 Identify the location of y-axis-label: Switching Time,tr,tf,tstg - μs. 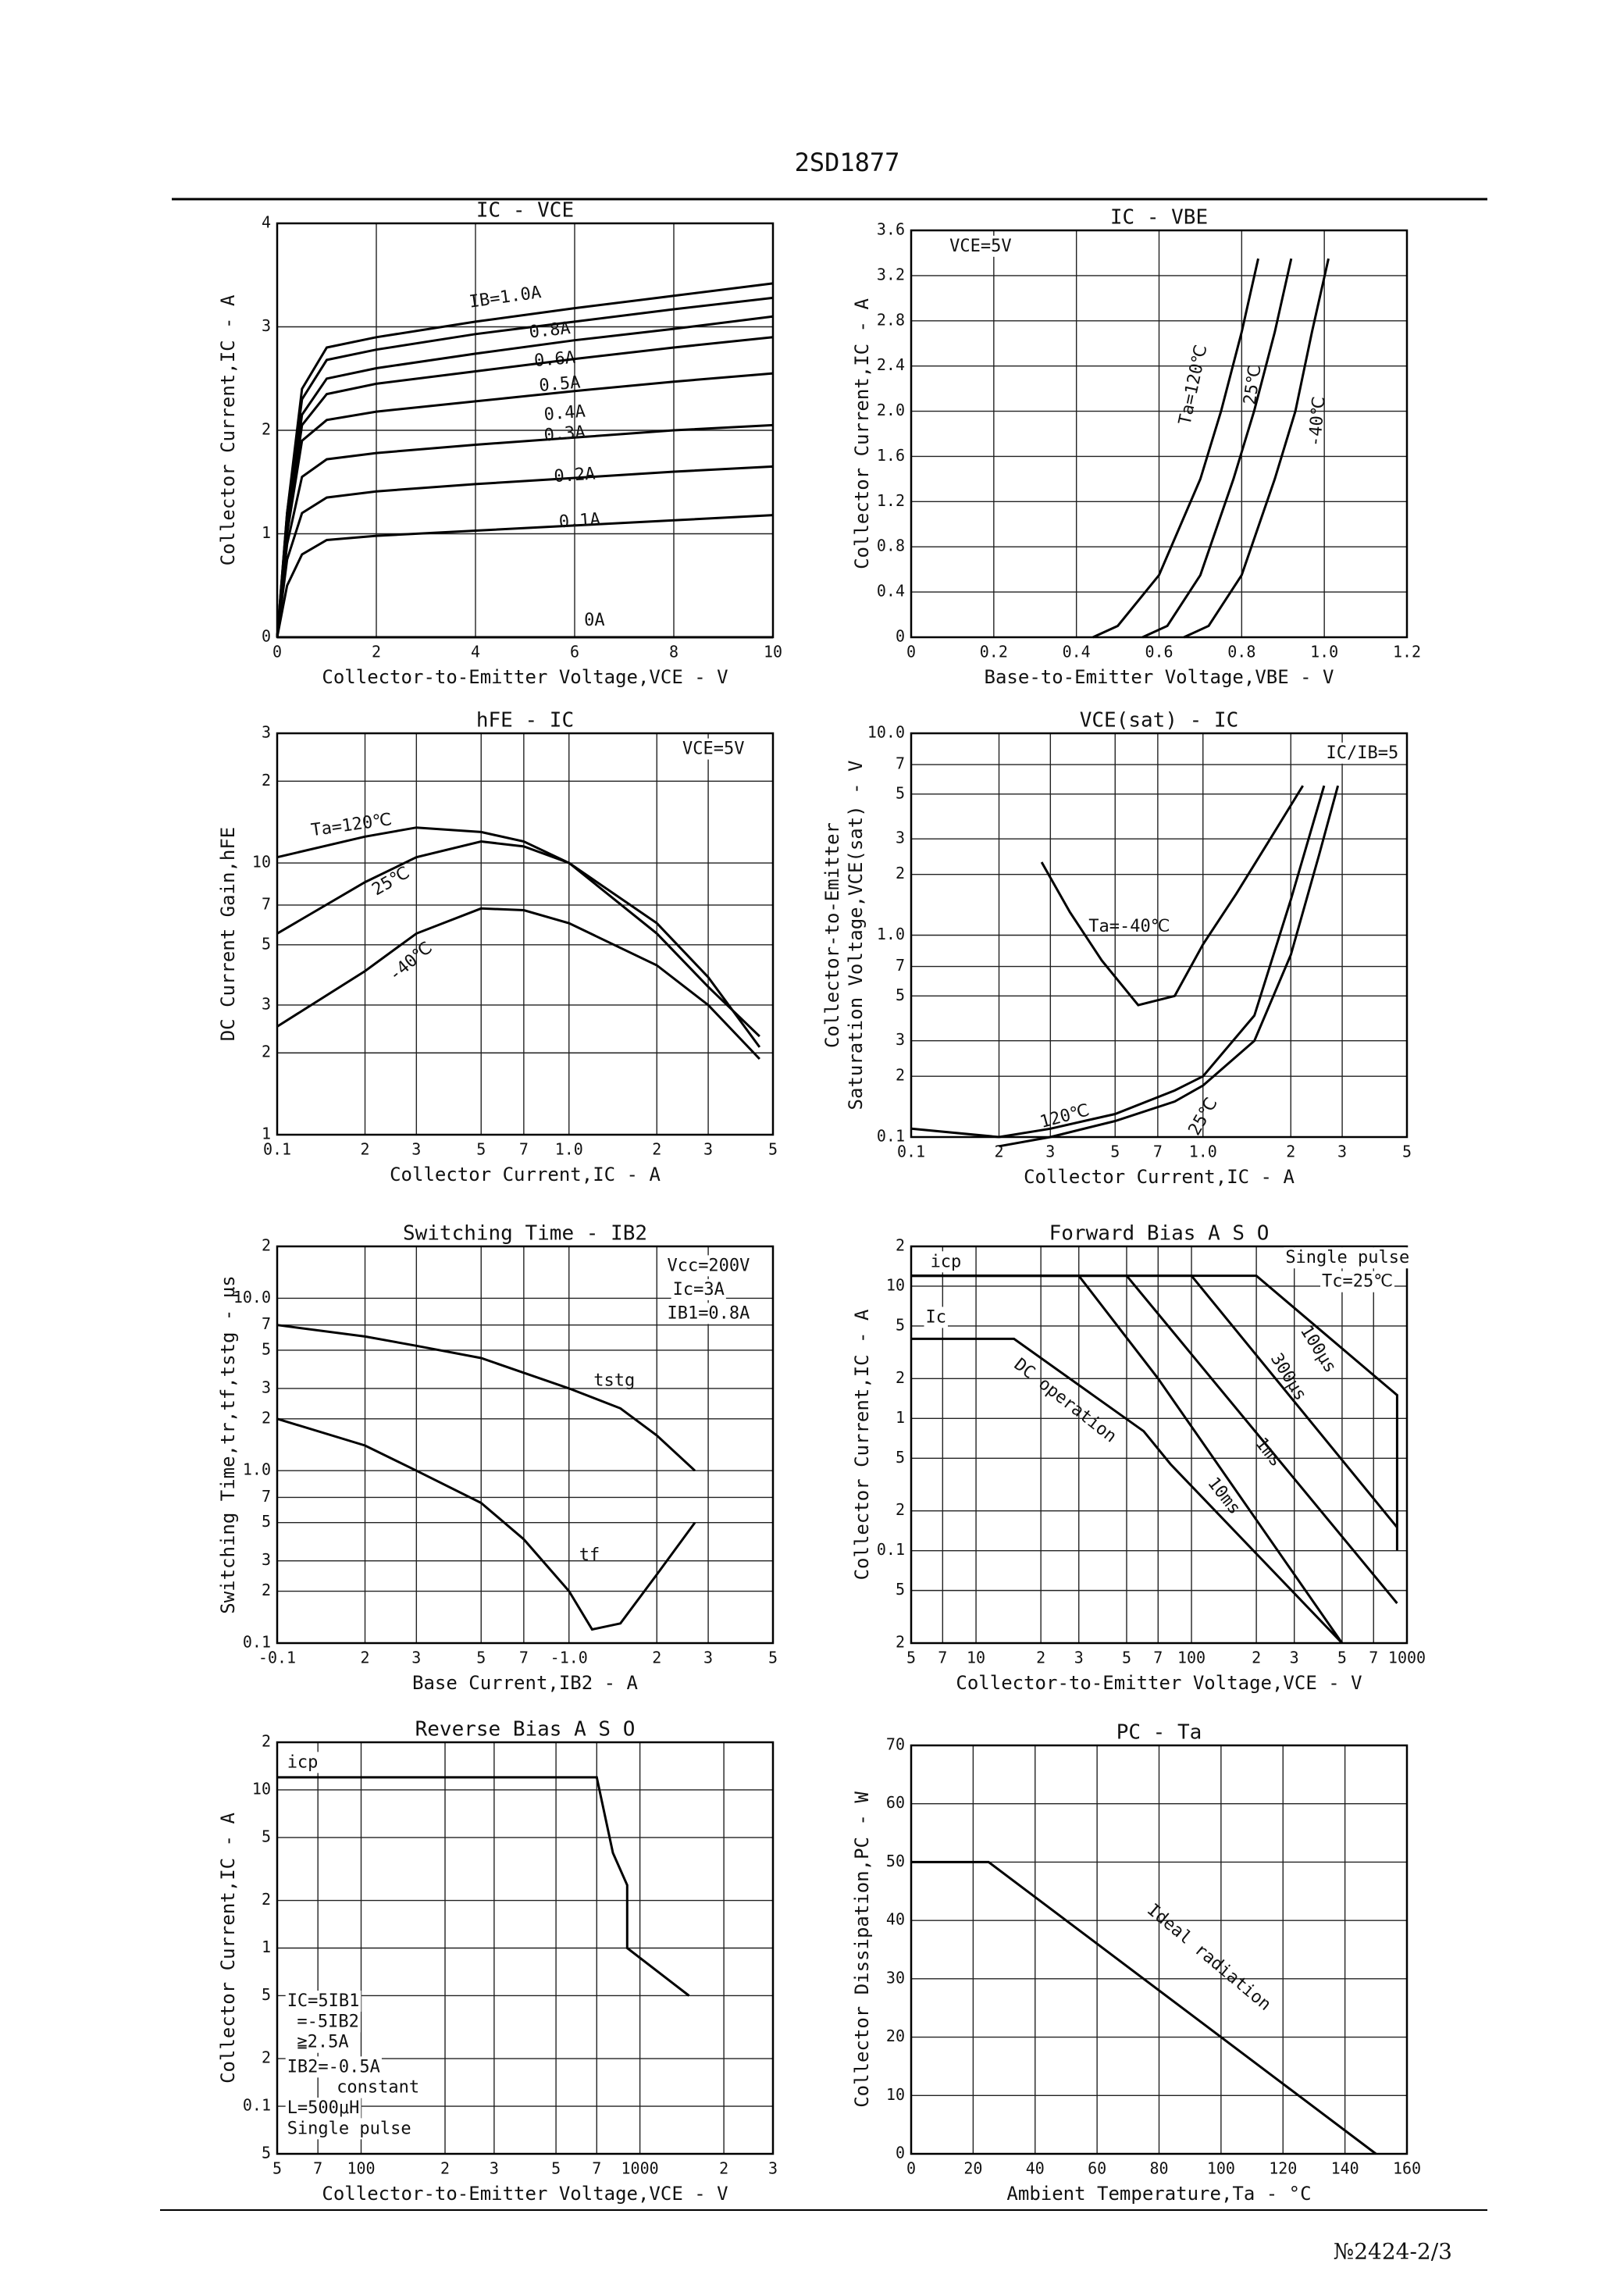
(228, 1444).